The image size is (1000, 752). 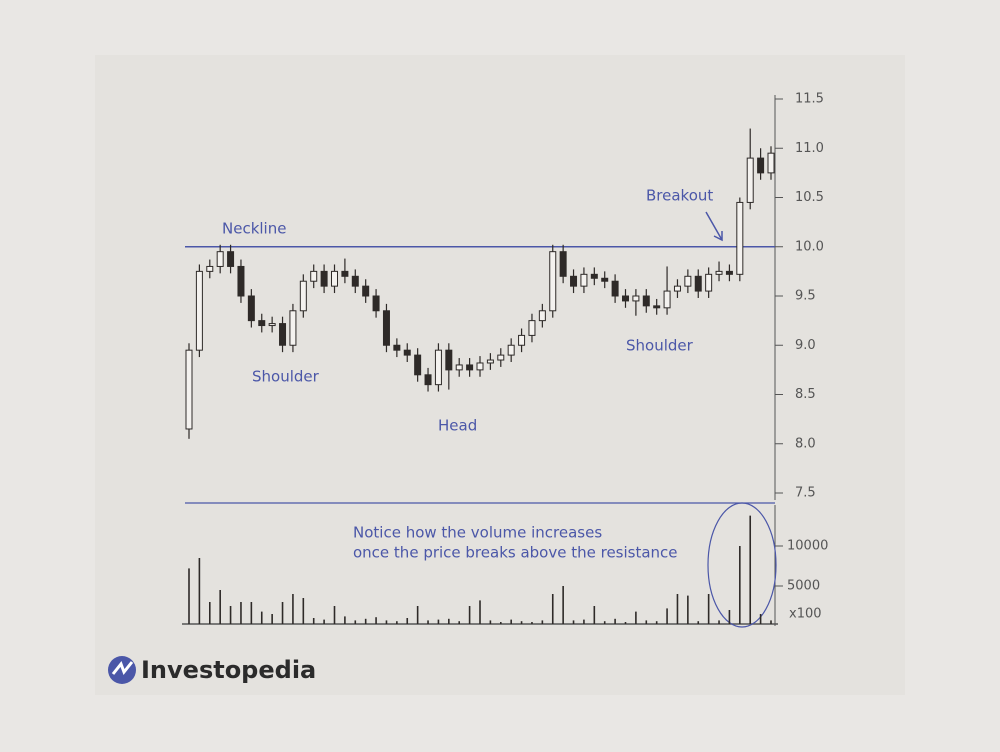 What do you see at coordinates (809, 148) in the screenshot?
I see `y-tick-label: 11.0` at bounding box center [809, 148].